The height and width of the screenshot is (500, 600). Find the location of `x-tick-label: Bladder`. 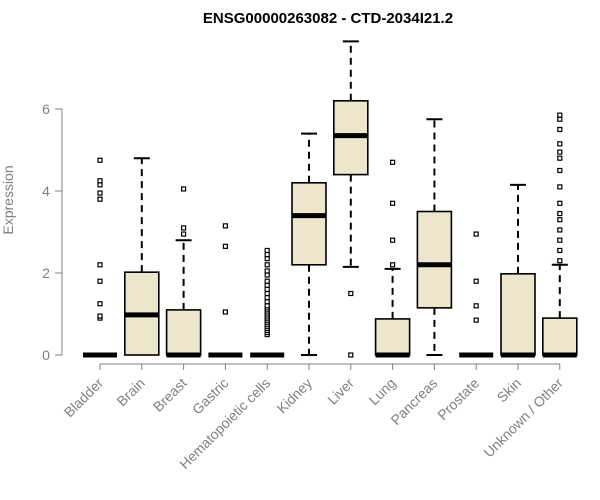

x-tick-label: Bladder is located at coordinates (84, 398).